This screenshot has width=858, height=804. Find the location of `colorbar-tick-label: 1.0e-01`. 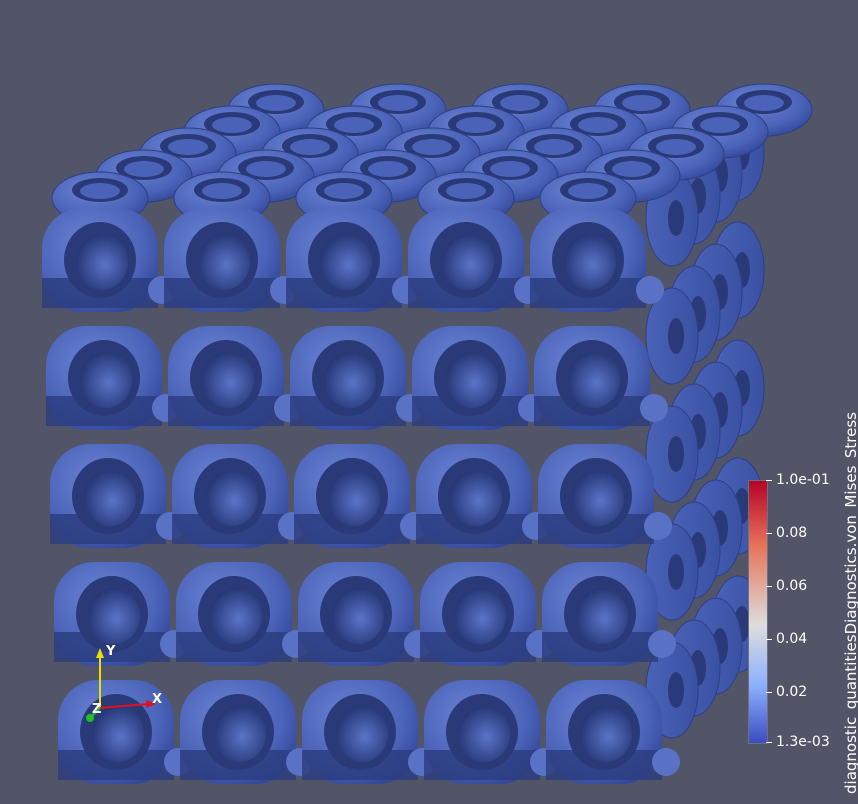

colorbar-tick-label: 1.0e-01 is located at coordinates (803, 480).